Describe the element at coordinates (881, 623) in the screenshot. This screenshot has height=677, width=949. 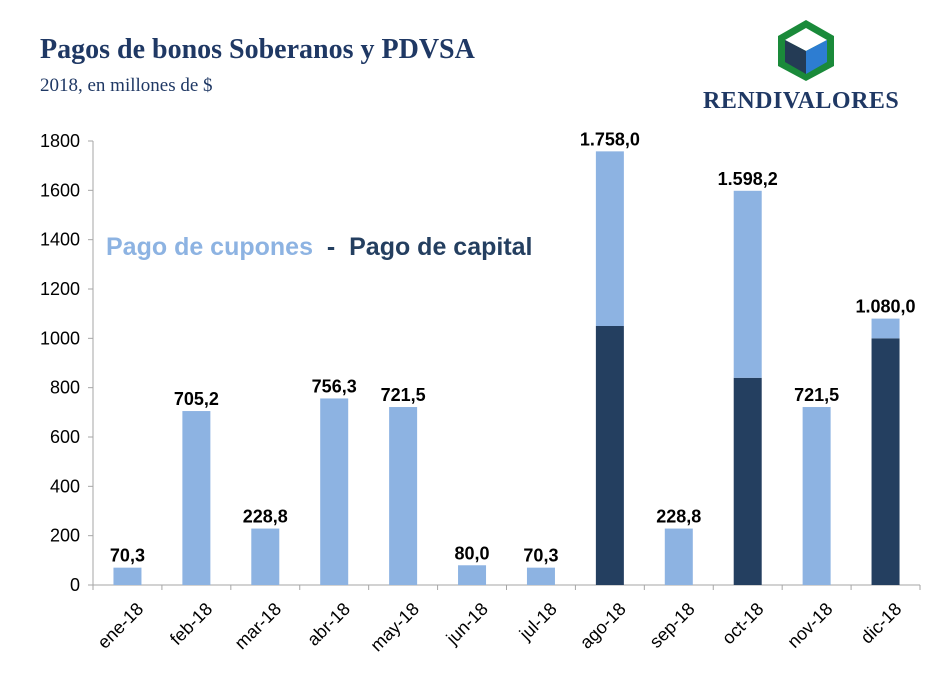
I see `x-tick-label: dic-18` at that location.